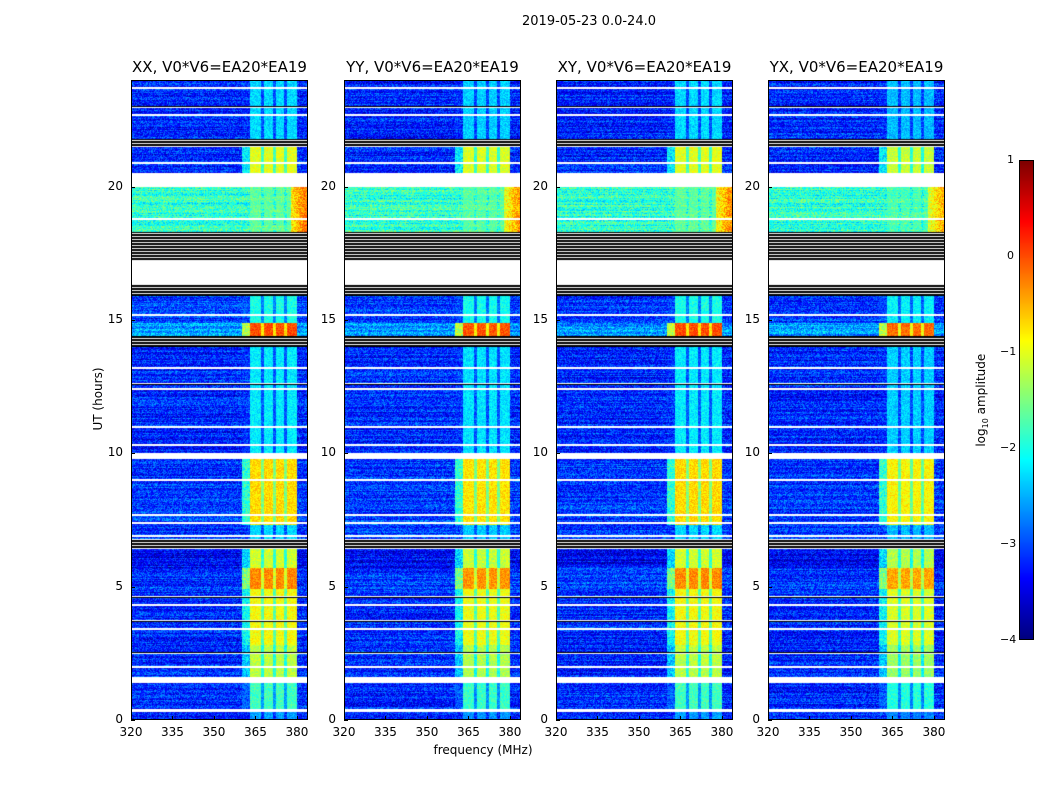  What do you see at coordinates (1026, 400) in the screenshot?
I see `colorbar` at bounding box center [1026, 400].